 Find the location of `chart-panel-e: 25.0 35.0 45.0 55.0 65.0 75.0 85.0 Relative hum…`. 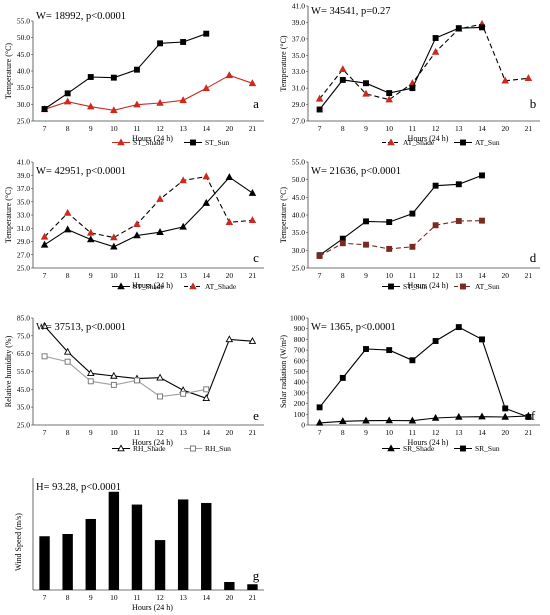

chart-panel-e: 25.0 35.0 45.0 55.0 65.0 75.0 85.0 Relative hum… is located at coordinates (134, 383).